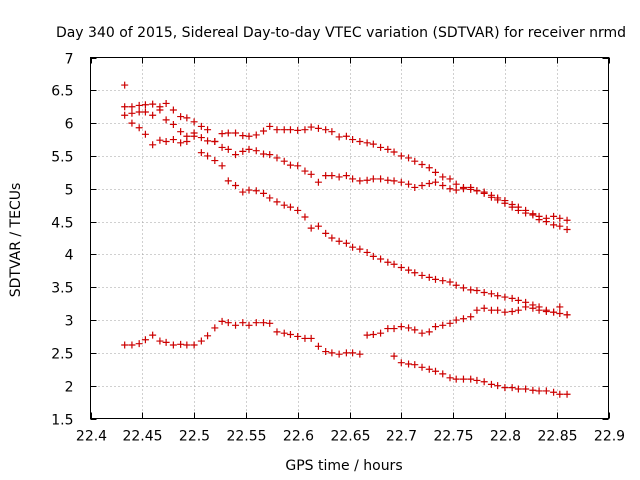 This screenshot has width=640, height=480. What do you see at coordinates (401, 437) in the screenshot?
I see `x-tick-label: 22.7` at bounding box center [401, 437].